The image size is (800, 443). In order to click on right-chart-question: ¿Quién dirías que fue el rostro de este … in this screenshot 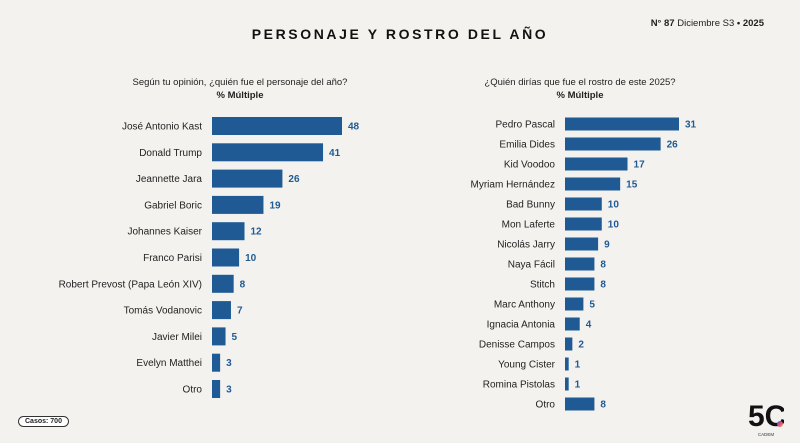, I will do `click(580, 89)`.